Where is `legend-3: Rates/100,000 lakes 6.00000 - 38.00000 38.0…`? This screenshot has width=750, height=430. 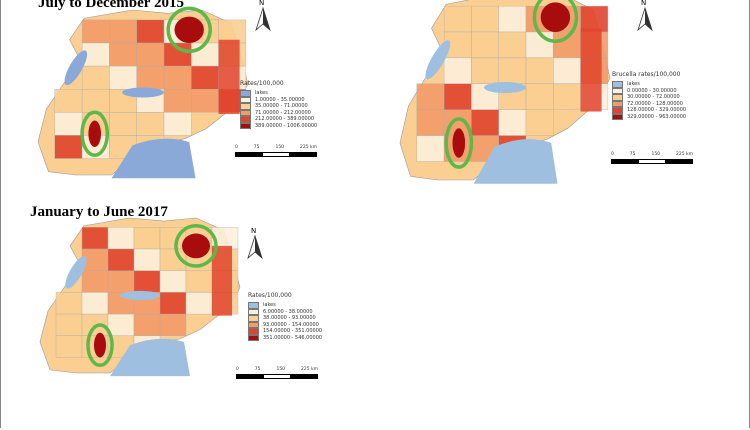
legend-3: Rates/100,000 lakes 6.00000 - 38.00000 38.0… is located at coordinates (285, 316).